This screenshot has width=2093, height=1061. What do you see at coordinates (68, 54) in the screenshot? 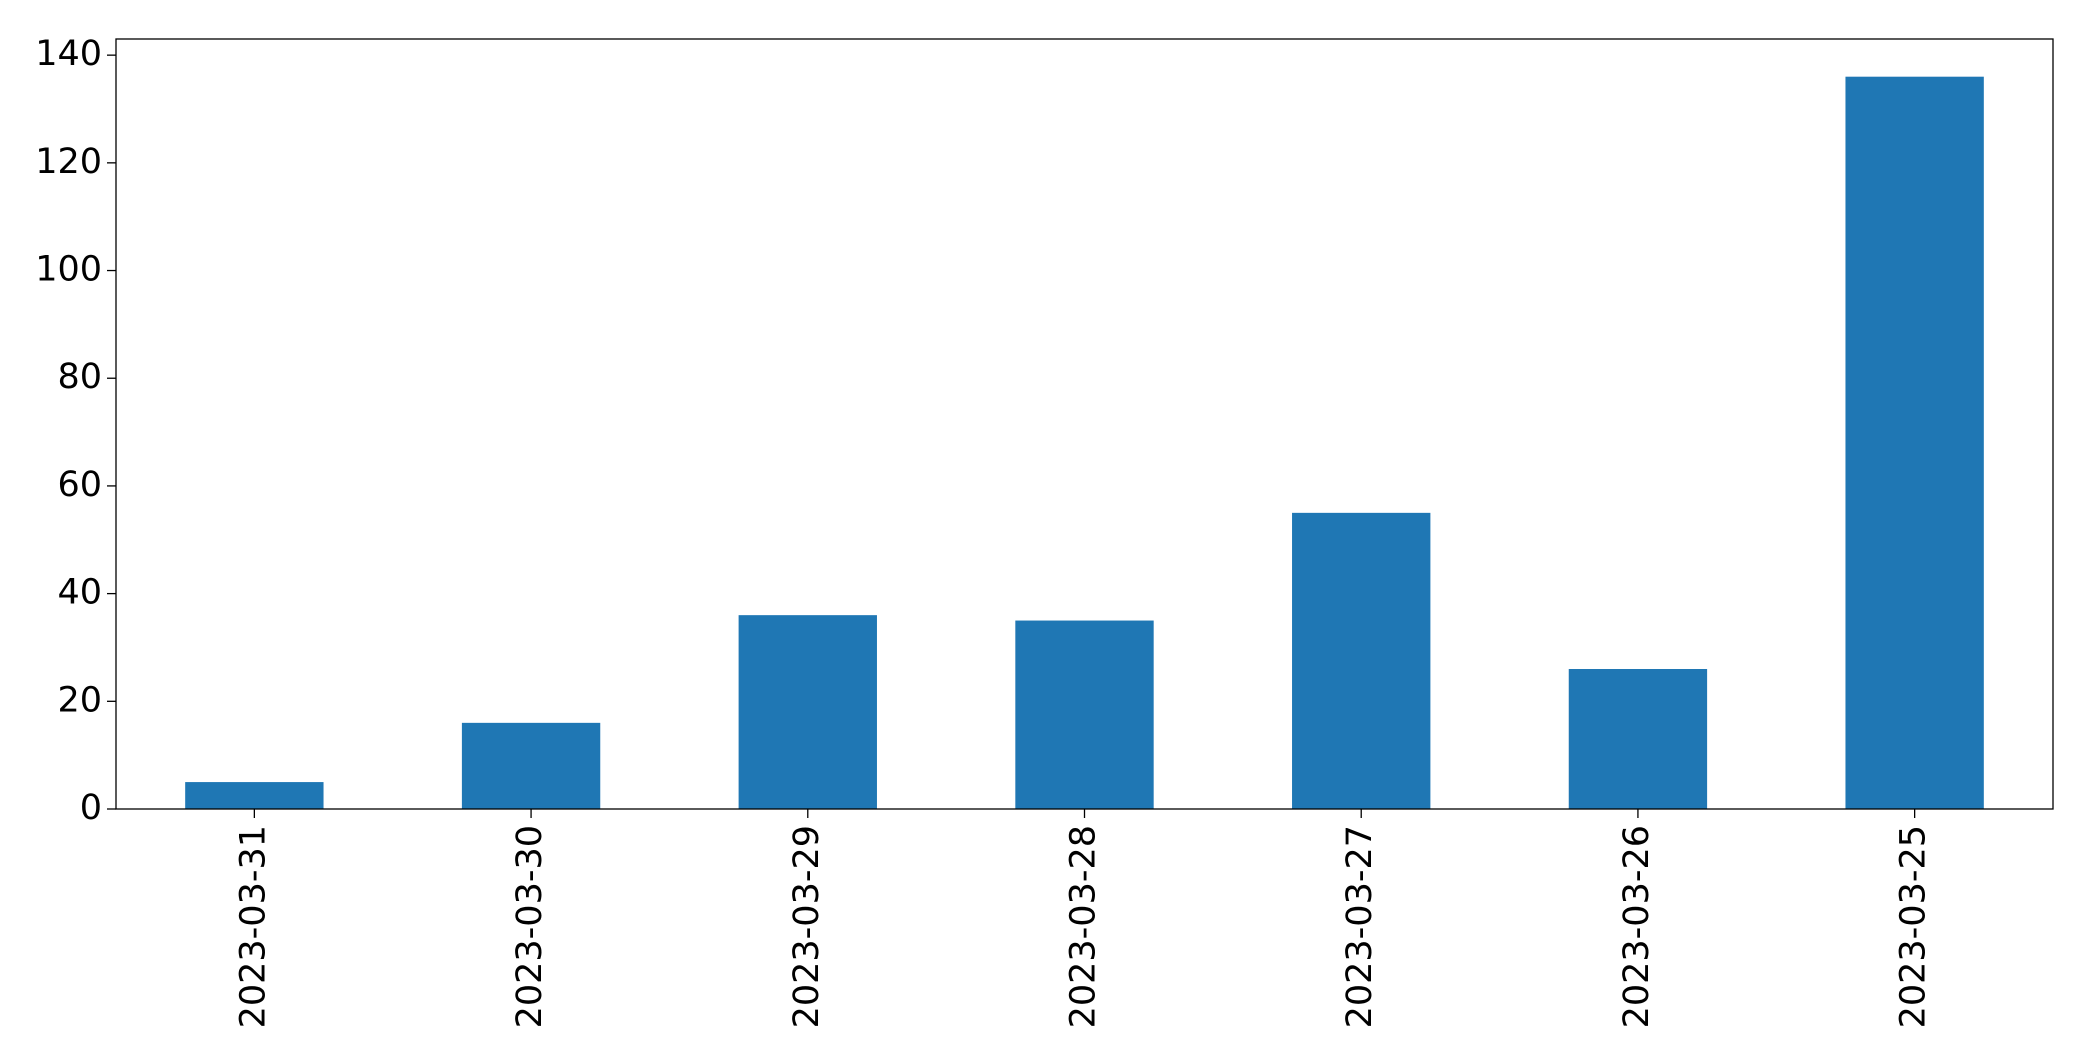
I see `y-tick-label: 140` at bounding box center [68, 54].